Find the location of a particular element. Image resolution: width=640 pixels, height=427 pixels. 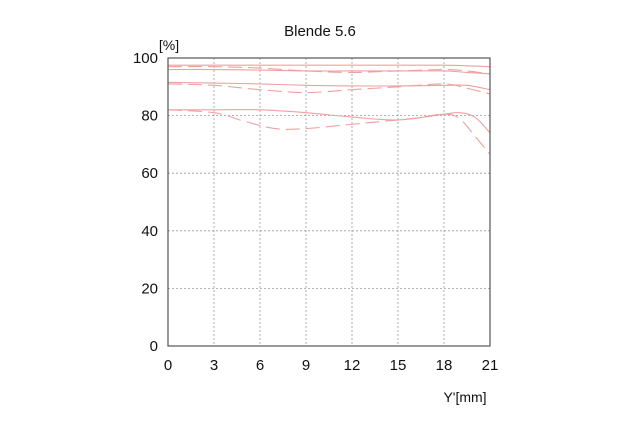

y-tick-label: 20 is located at coordinates (149, 288).